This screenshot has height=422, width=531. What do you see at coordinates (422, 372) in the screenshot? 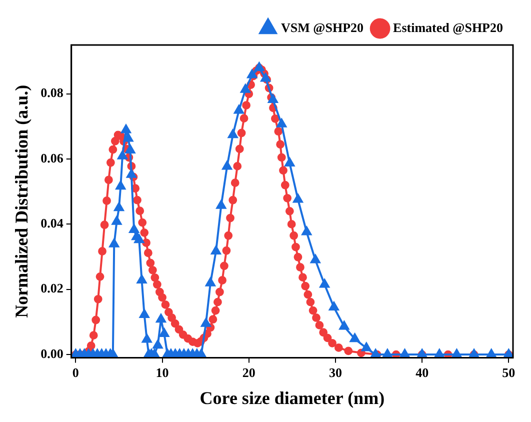
I see `x-tick-label: 40` at bounding box center [422, 372].